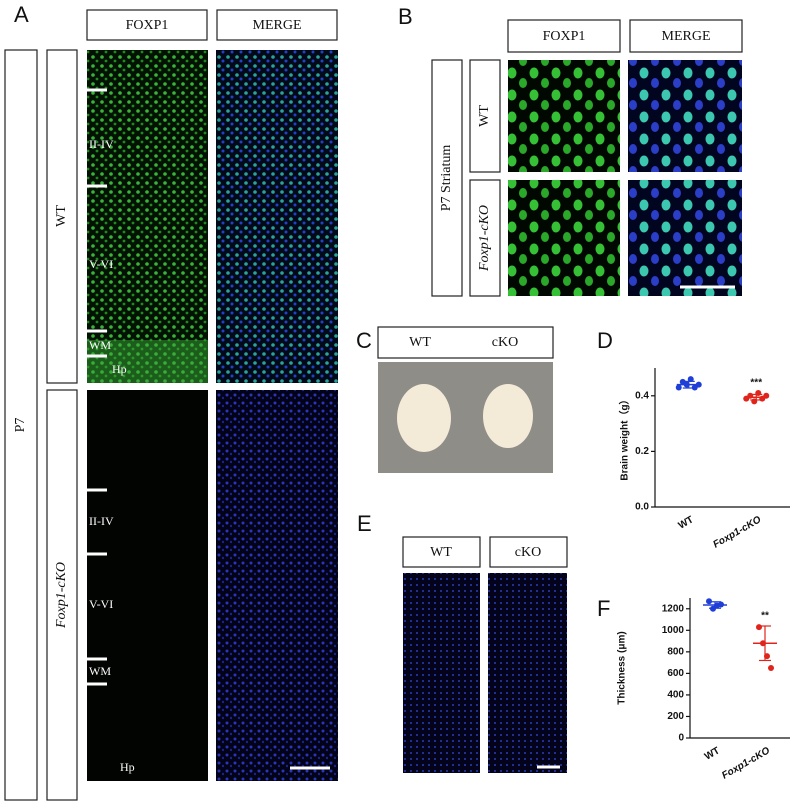 The height and width of the screenshot is (808, 797). What do you see at coordinates (642, 451) in the screenshot?
I see `y-tick-label: 0.2` at bounding box center [642, 451].